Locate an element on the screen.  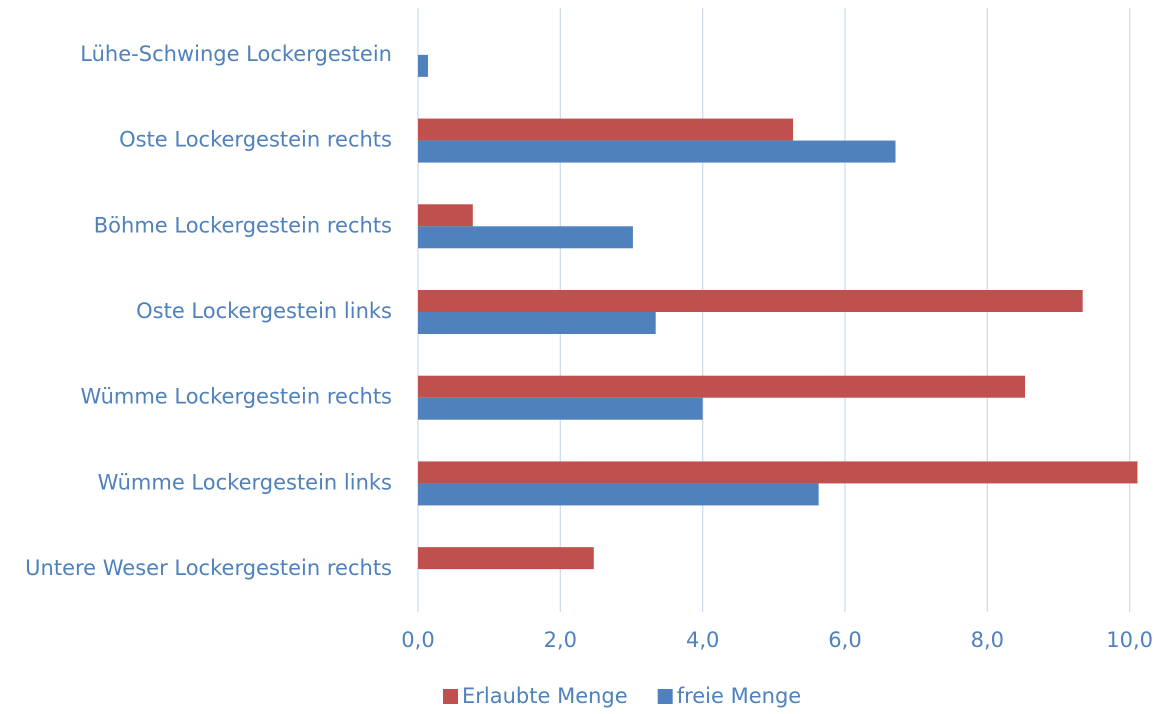
x-tick-label: 2,0 is located at coordinates (560, 640).